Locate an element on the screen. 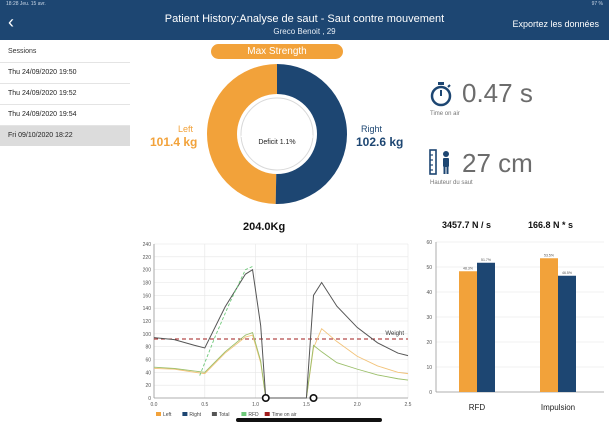 This screenshot has width=609, height=429. patient-subtitle: Greco Benoit , 29 is located at coordinates (304, 31).